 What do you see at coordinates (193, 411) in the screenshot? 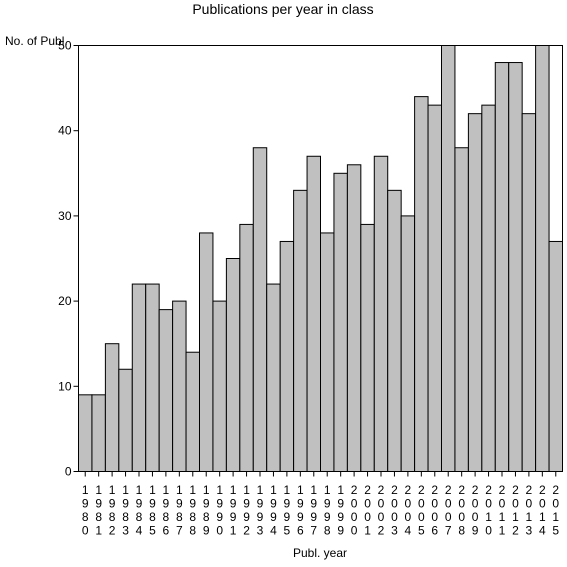
I see `bar-1988` at bounding box center [193, 411].